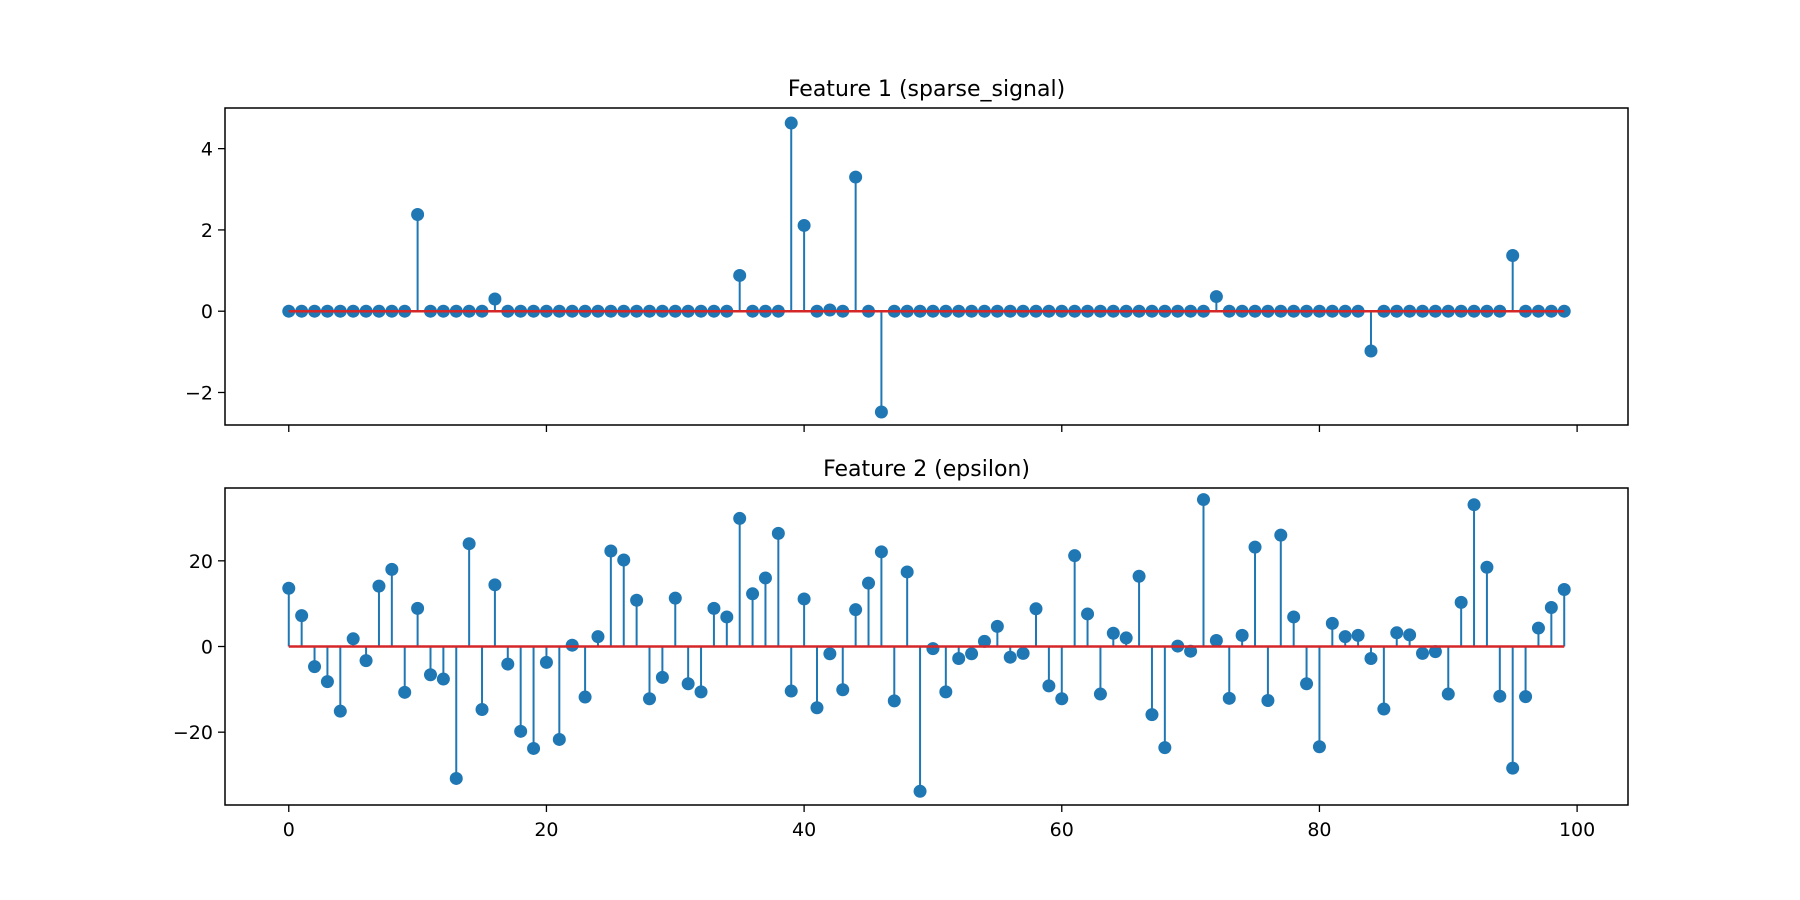 The image size is (1800, 900). Describe the element at coordinates (199, 393) in the screenshot. I see `y-tick-label: −2` at that location.